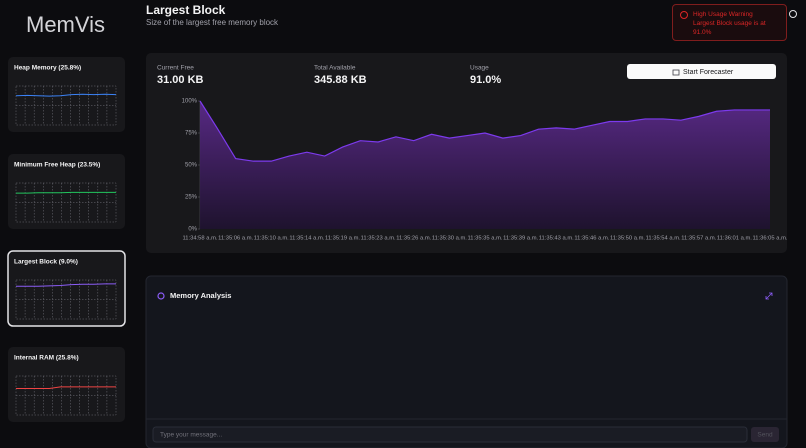 The width and height of the screenshot is (806, 448). What do you see at coordinates (199, 239) in the screenshot?
I see `x-tick-label: 11:34:58 a.m.` at bounding box center [199, 239].